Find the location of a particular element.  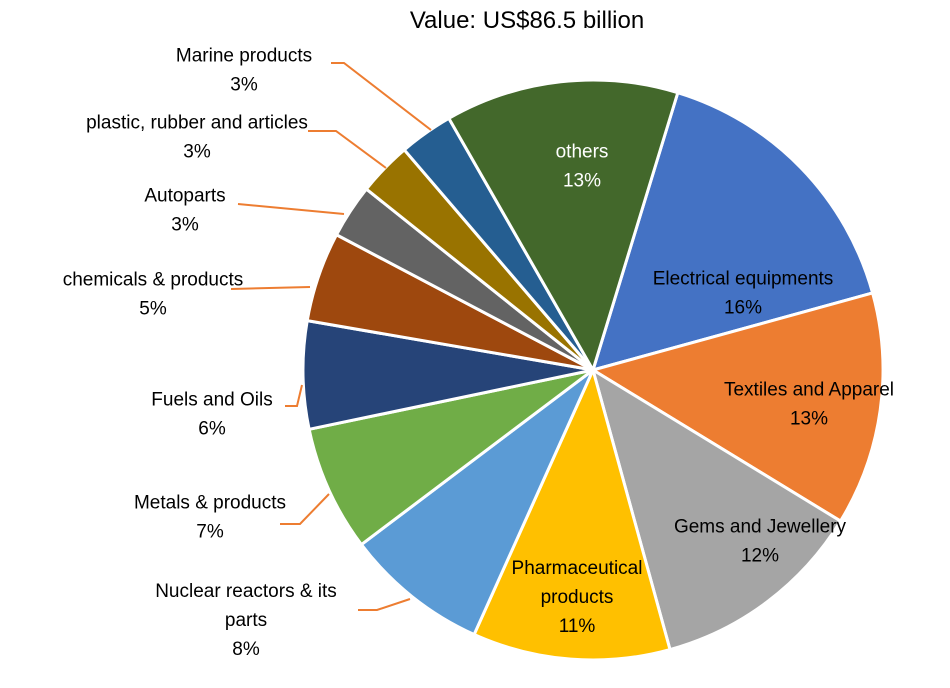

data-label-value: 8% is located at coordinates (246, 649).